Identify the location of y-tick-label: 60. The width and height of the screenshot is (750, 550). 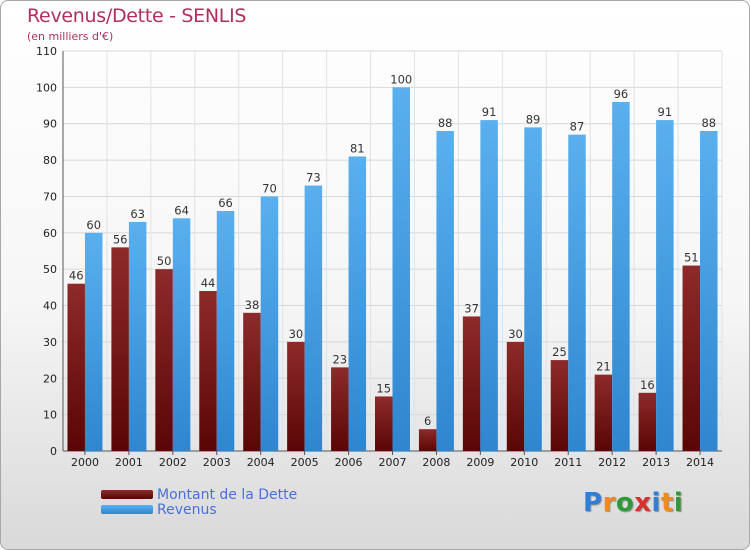
(50, 233).